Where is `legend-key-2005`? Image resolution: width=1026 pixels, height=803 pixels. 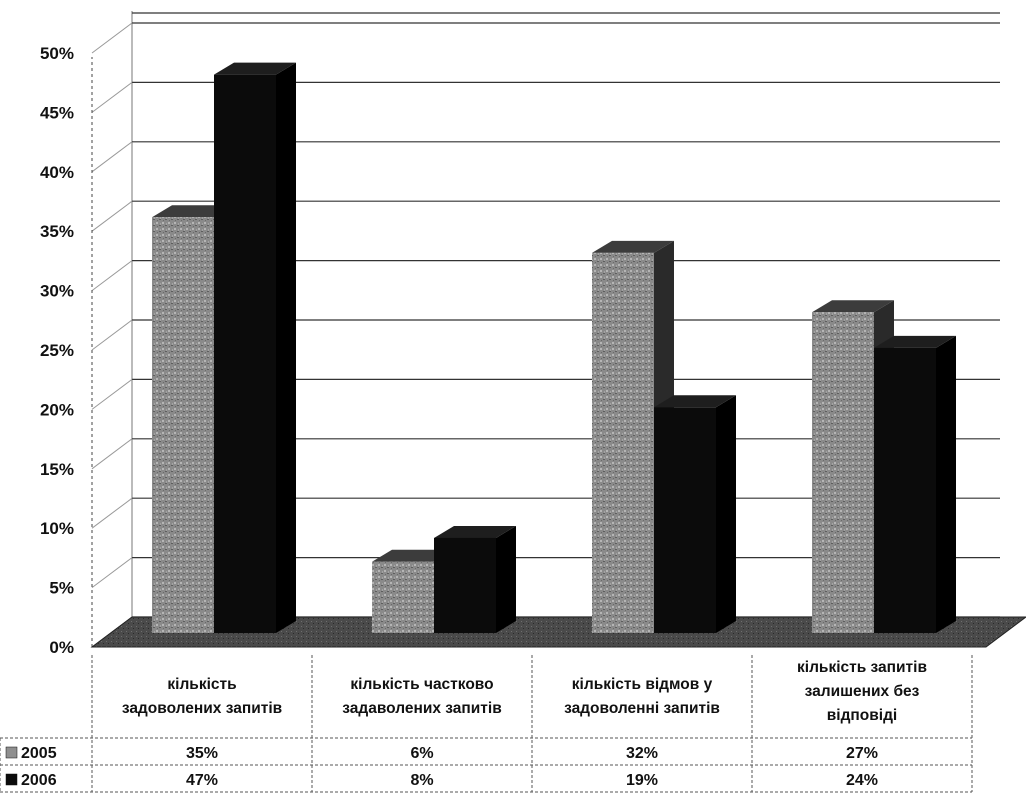
legend-key-2005 is located at coordinates (11, 752).